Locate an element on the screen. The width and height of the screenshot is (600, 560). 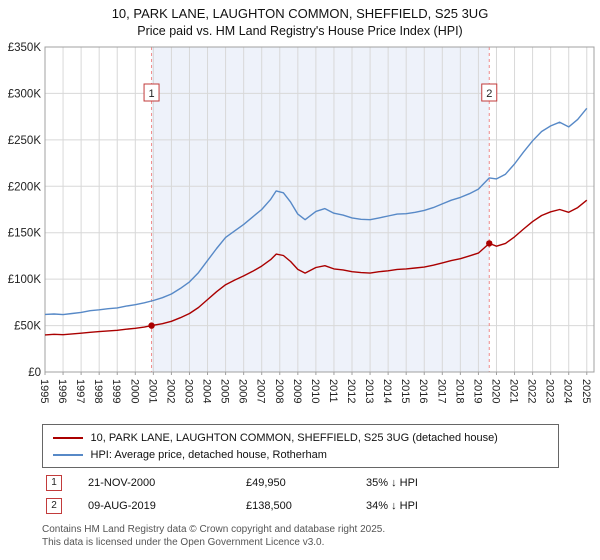
sale-2-hpi-delta: 34% ↓ HPI is located at coordinates (392, 505).